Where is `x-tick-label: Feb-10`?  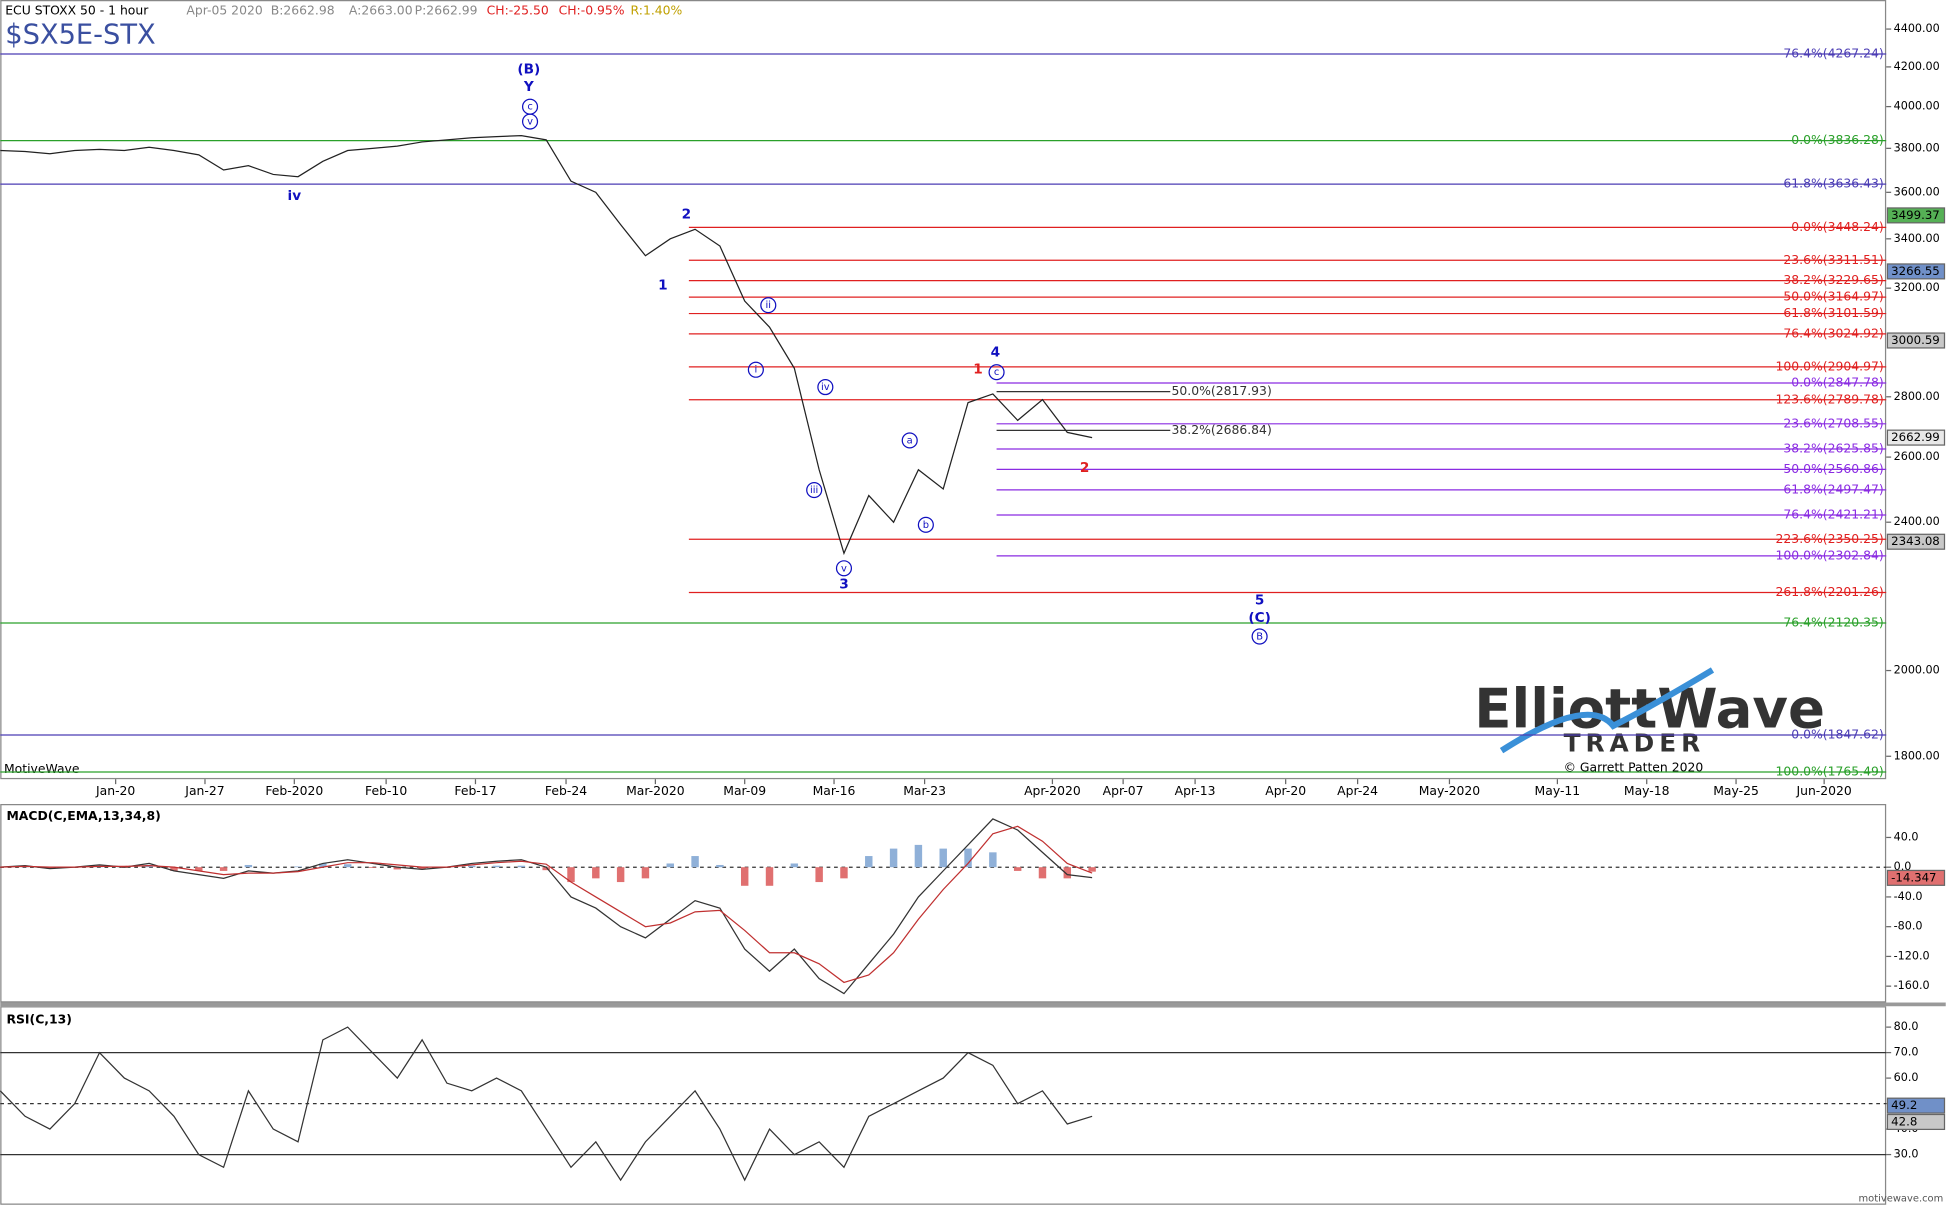
x-tick-label: Feb-10 is located at coordinates (386, 790).